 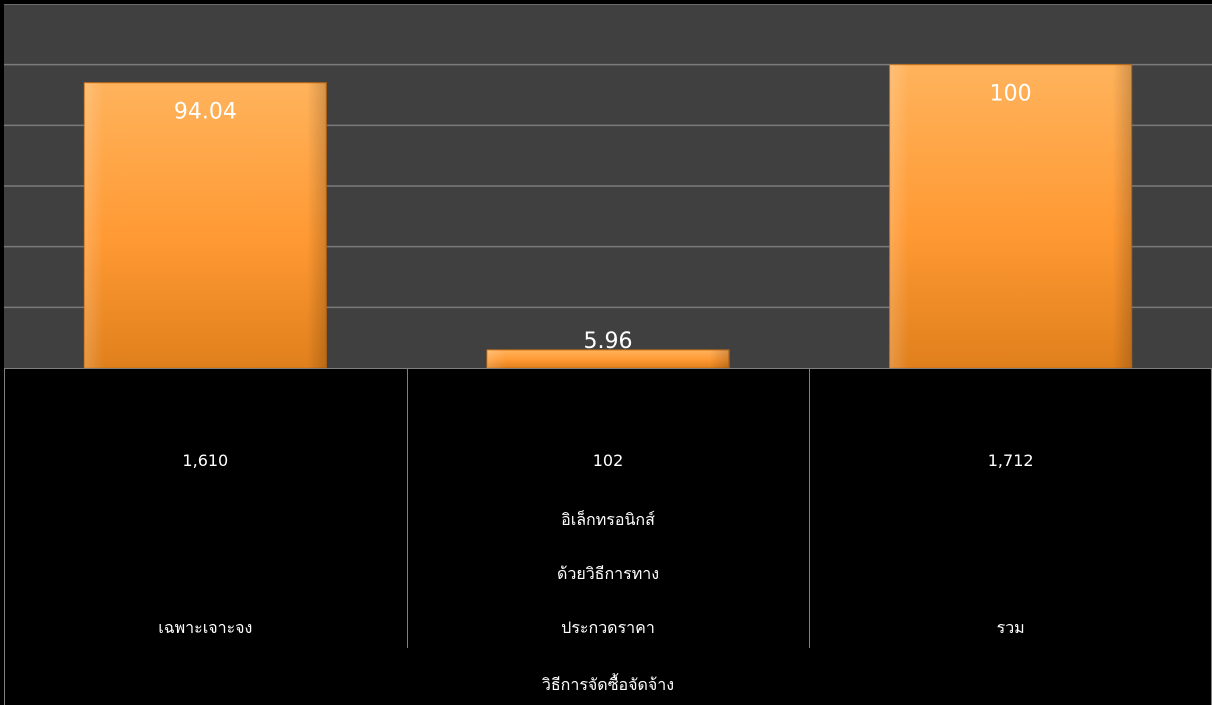 I want to click on bar-data-label: 100, so click(x=1011, y=94).